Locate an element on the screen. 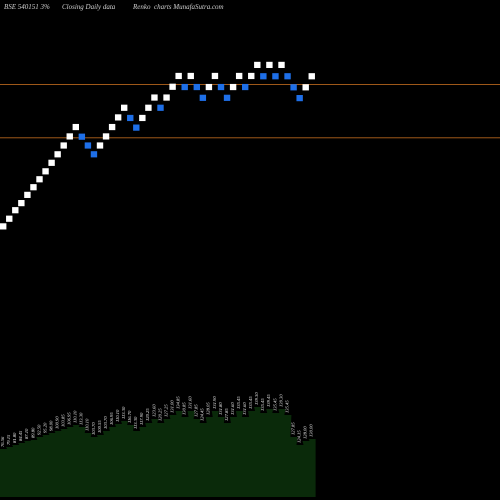 The height and width of the screenshot is (500, 500). volume-label-16: 100.55 is located at coordinates (99, 426).